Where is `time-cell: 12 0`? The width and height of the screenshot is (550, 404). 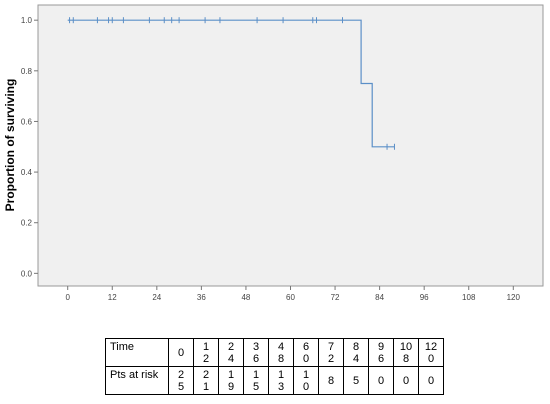 time-cell: 12 0 is located at coordinates (431, 352).